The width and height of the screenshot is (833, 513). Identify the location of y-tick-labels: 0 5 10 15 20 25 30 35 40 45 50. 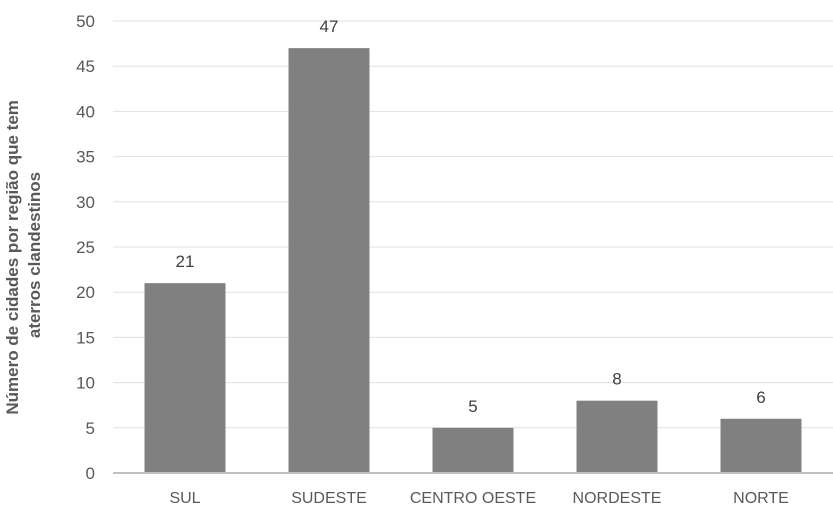
(85, 247).